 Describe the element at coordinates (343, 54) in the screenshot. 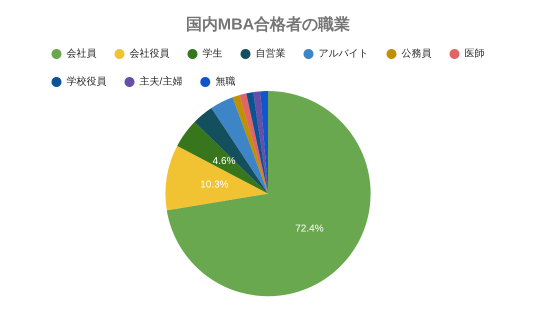

I see `legend-label: アルバイト` at that location.